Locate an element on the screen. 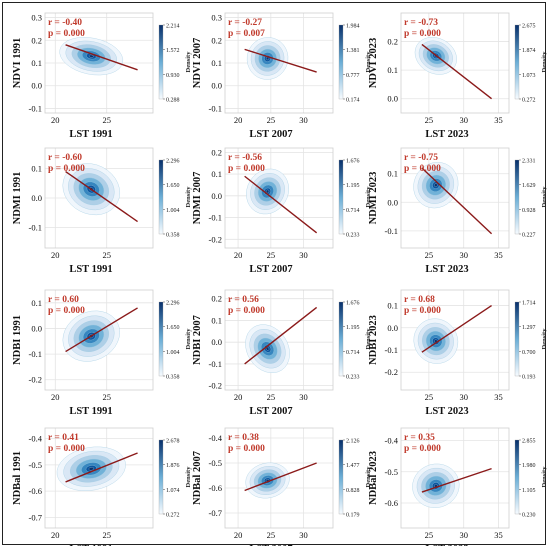  colorbar-tick-label: 0.714 is located at coordinates (353, 211).